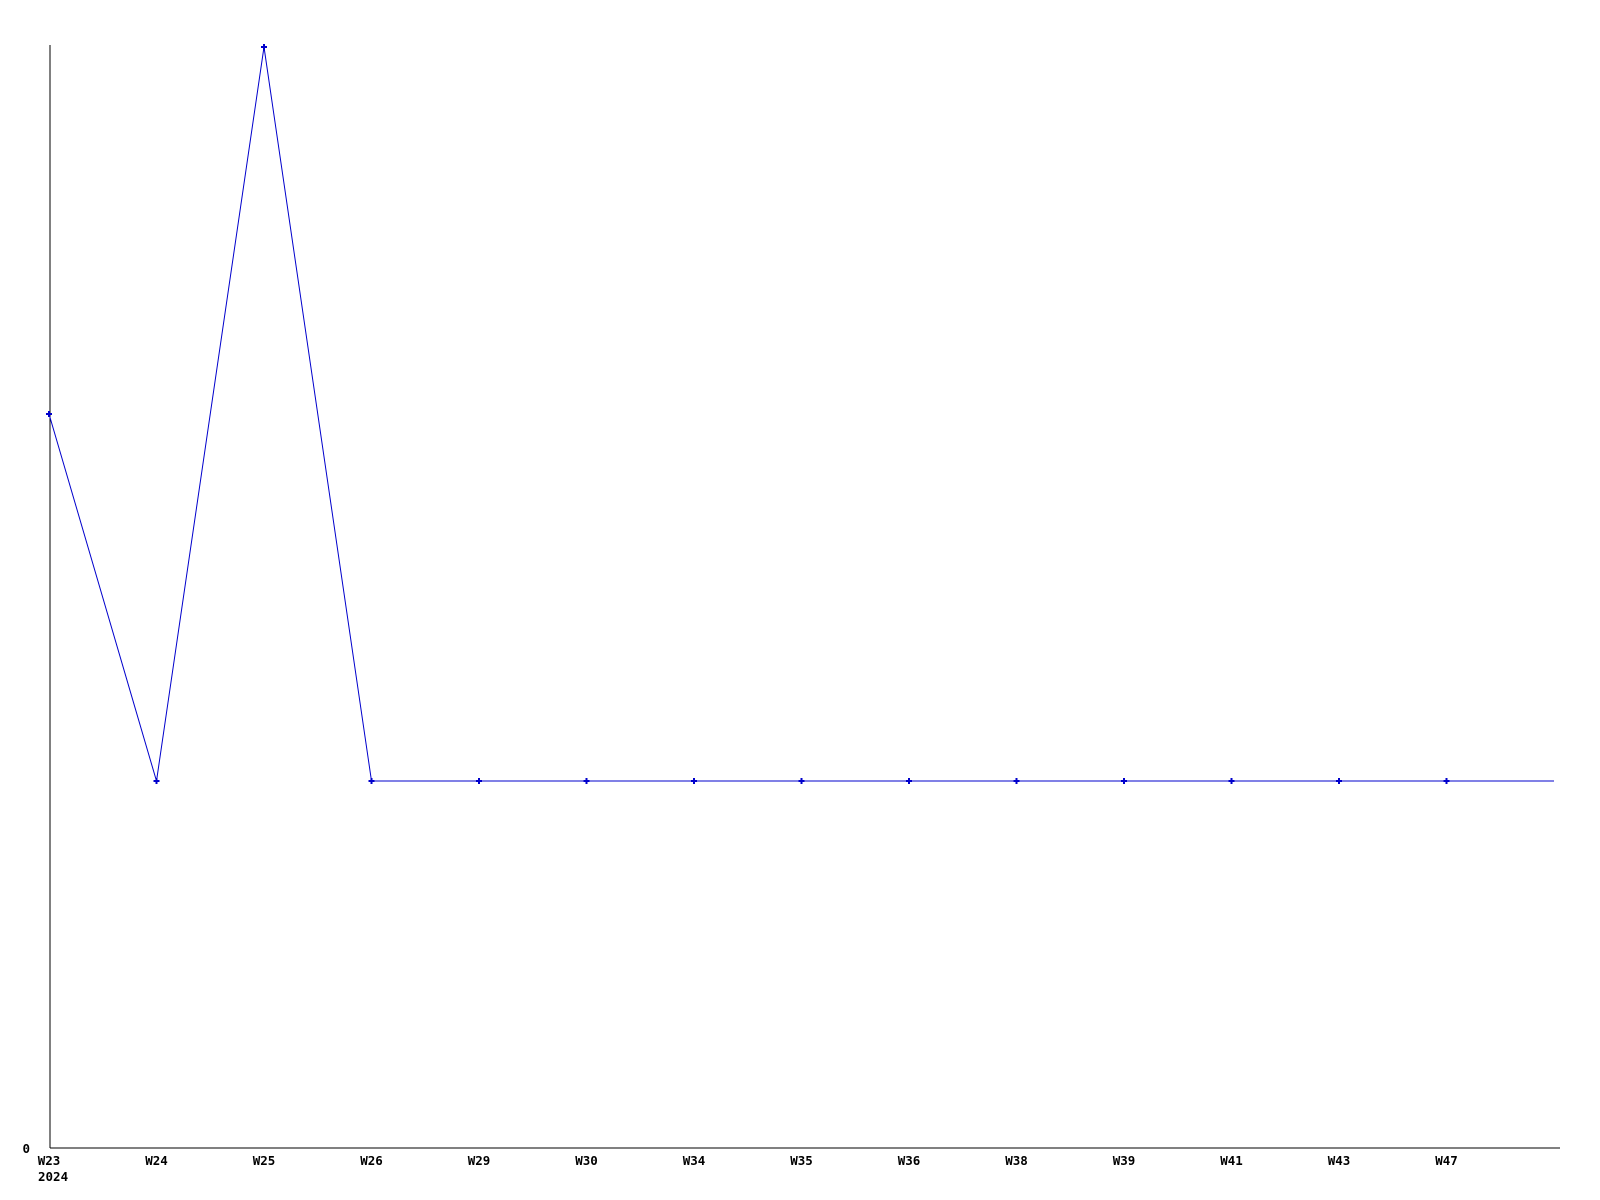 This screenshot has height=1200, width=1600. Describe the element at coordinates (26, 1148) in the screenshot. I see `y-axis-zero-label: 0` at that location.